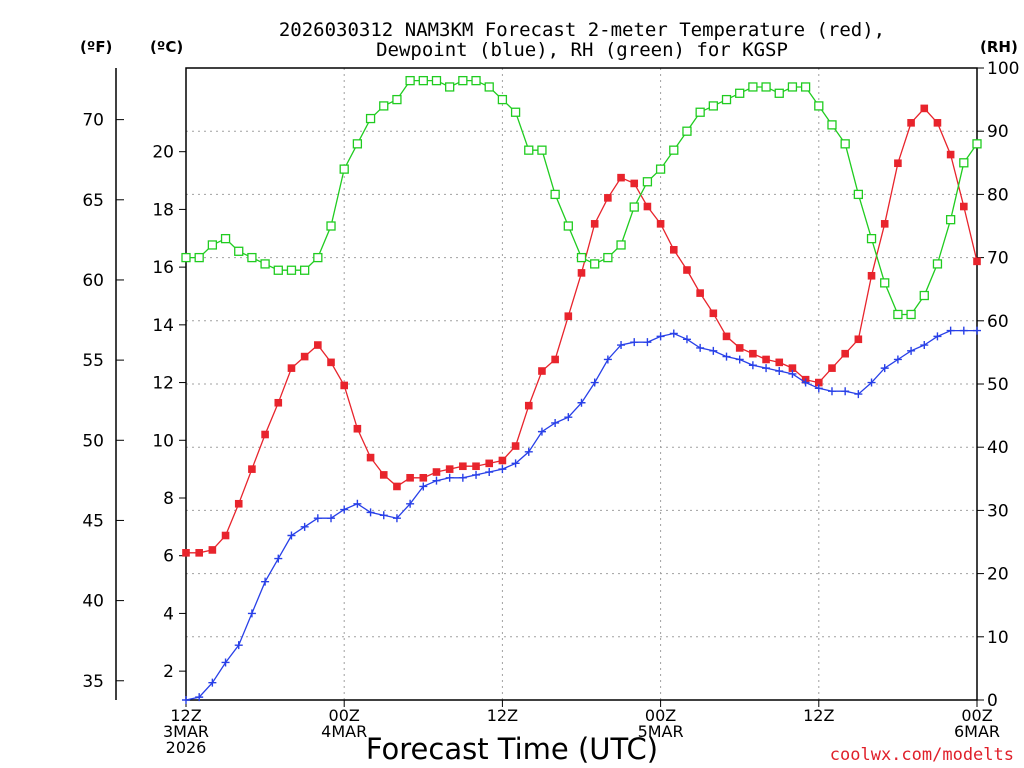  I want to click on fahrenheit-tick-label: 65, so click(93, 201).